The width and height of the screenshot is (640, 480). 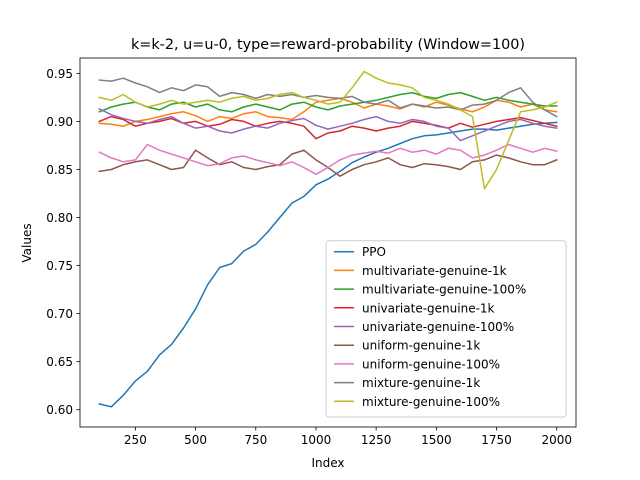 What do you see at coordinates (59, 410) in the screenshot?
I see `y-tick-label: 0.60` at bounding box center [59, 410].